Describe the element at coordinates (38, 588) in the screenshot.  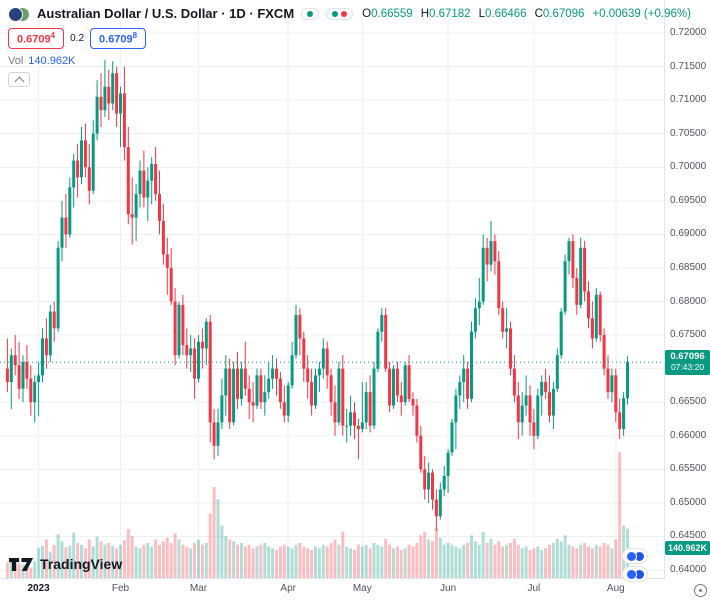
I see `time-axis-label: 2023` at that location.